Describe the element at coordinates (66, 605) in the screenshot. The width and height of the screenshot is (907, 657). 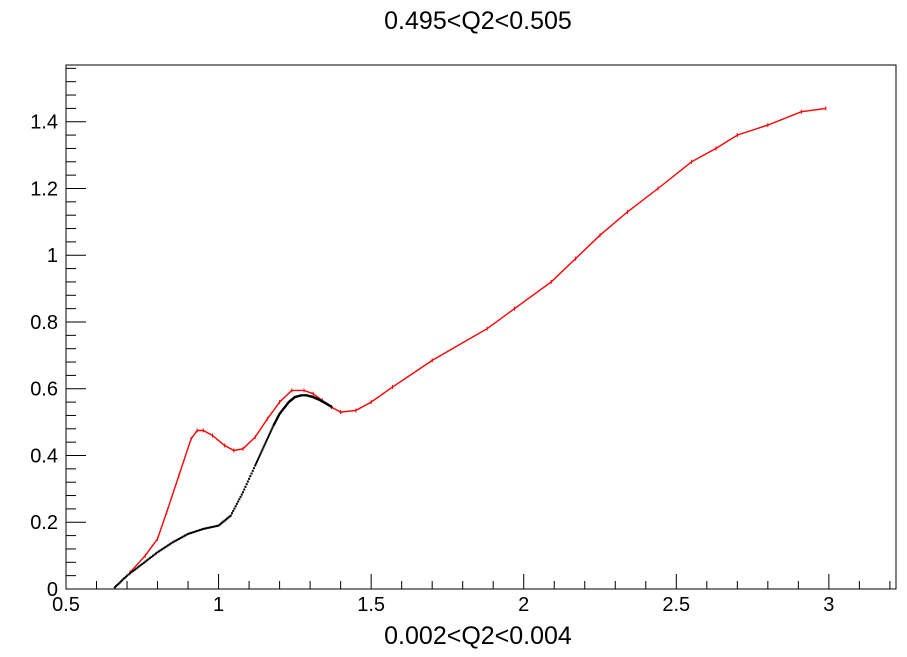
I see `x-tick-label: 0.5` at that location.